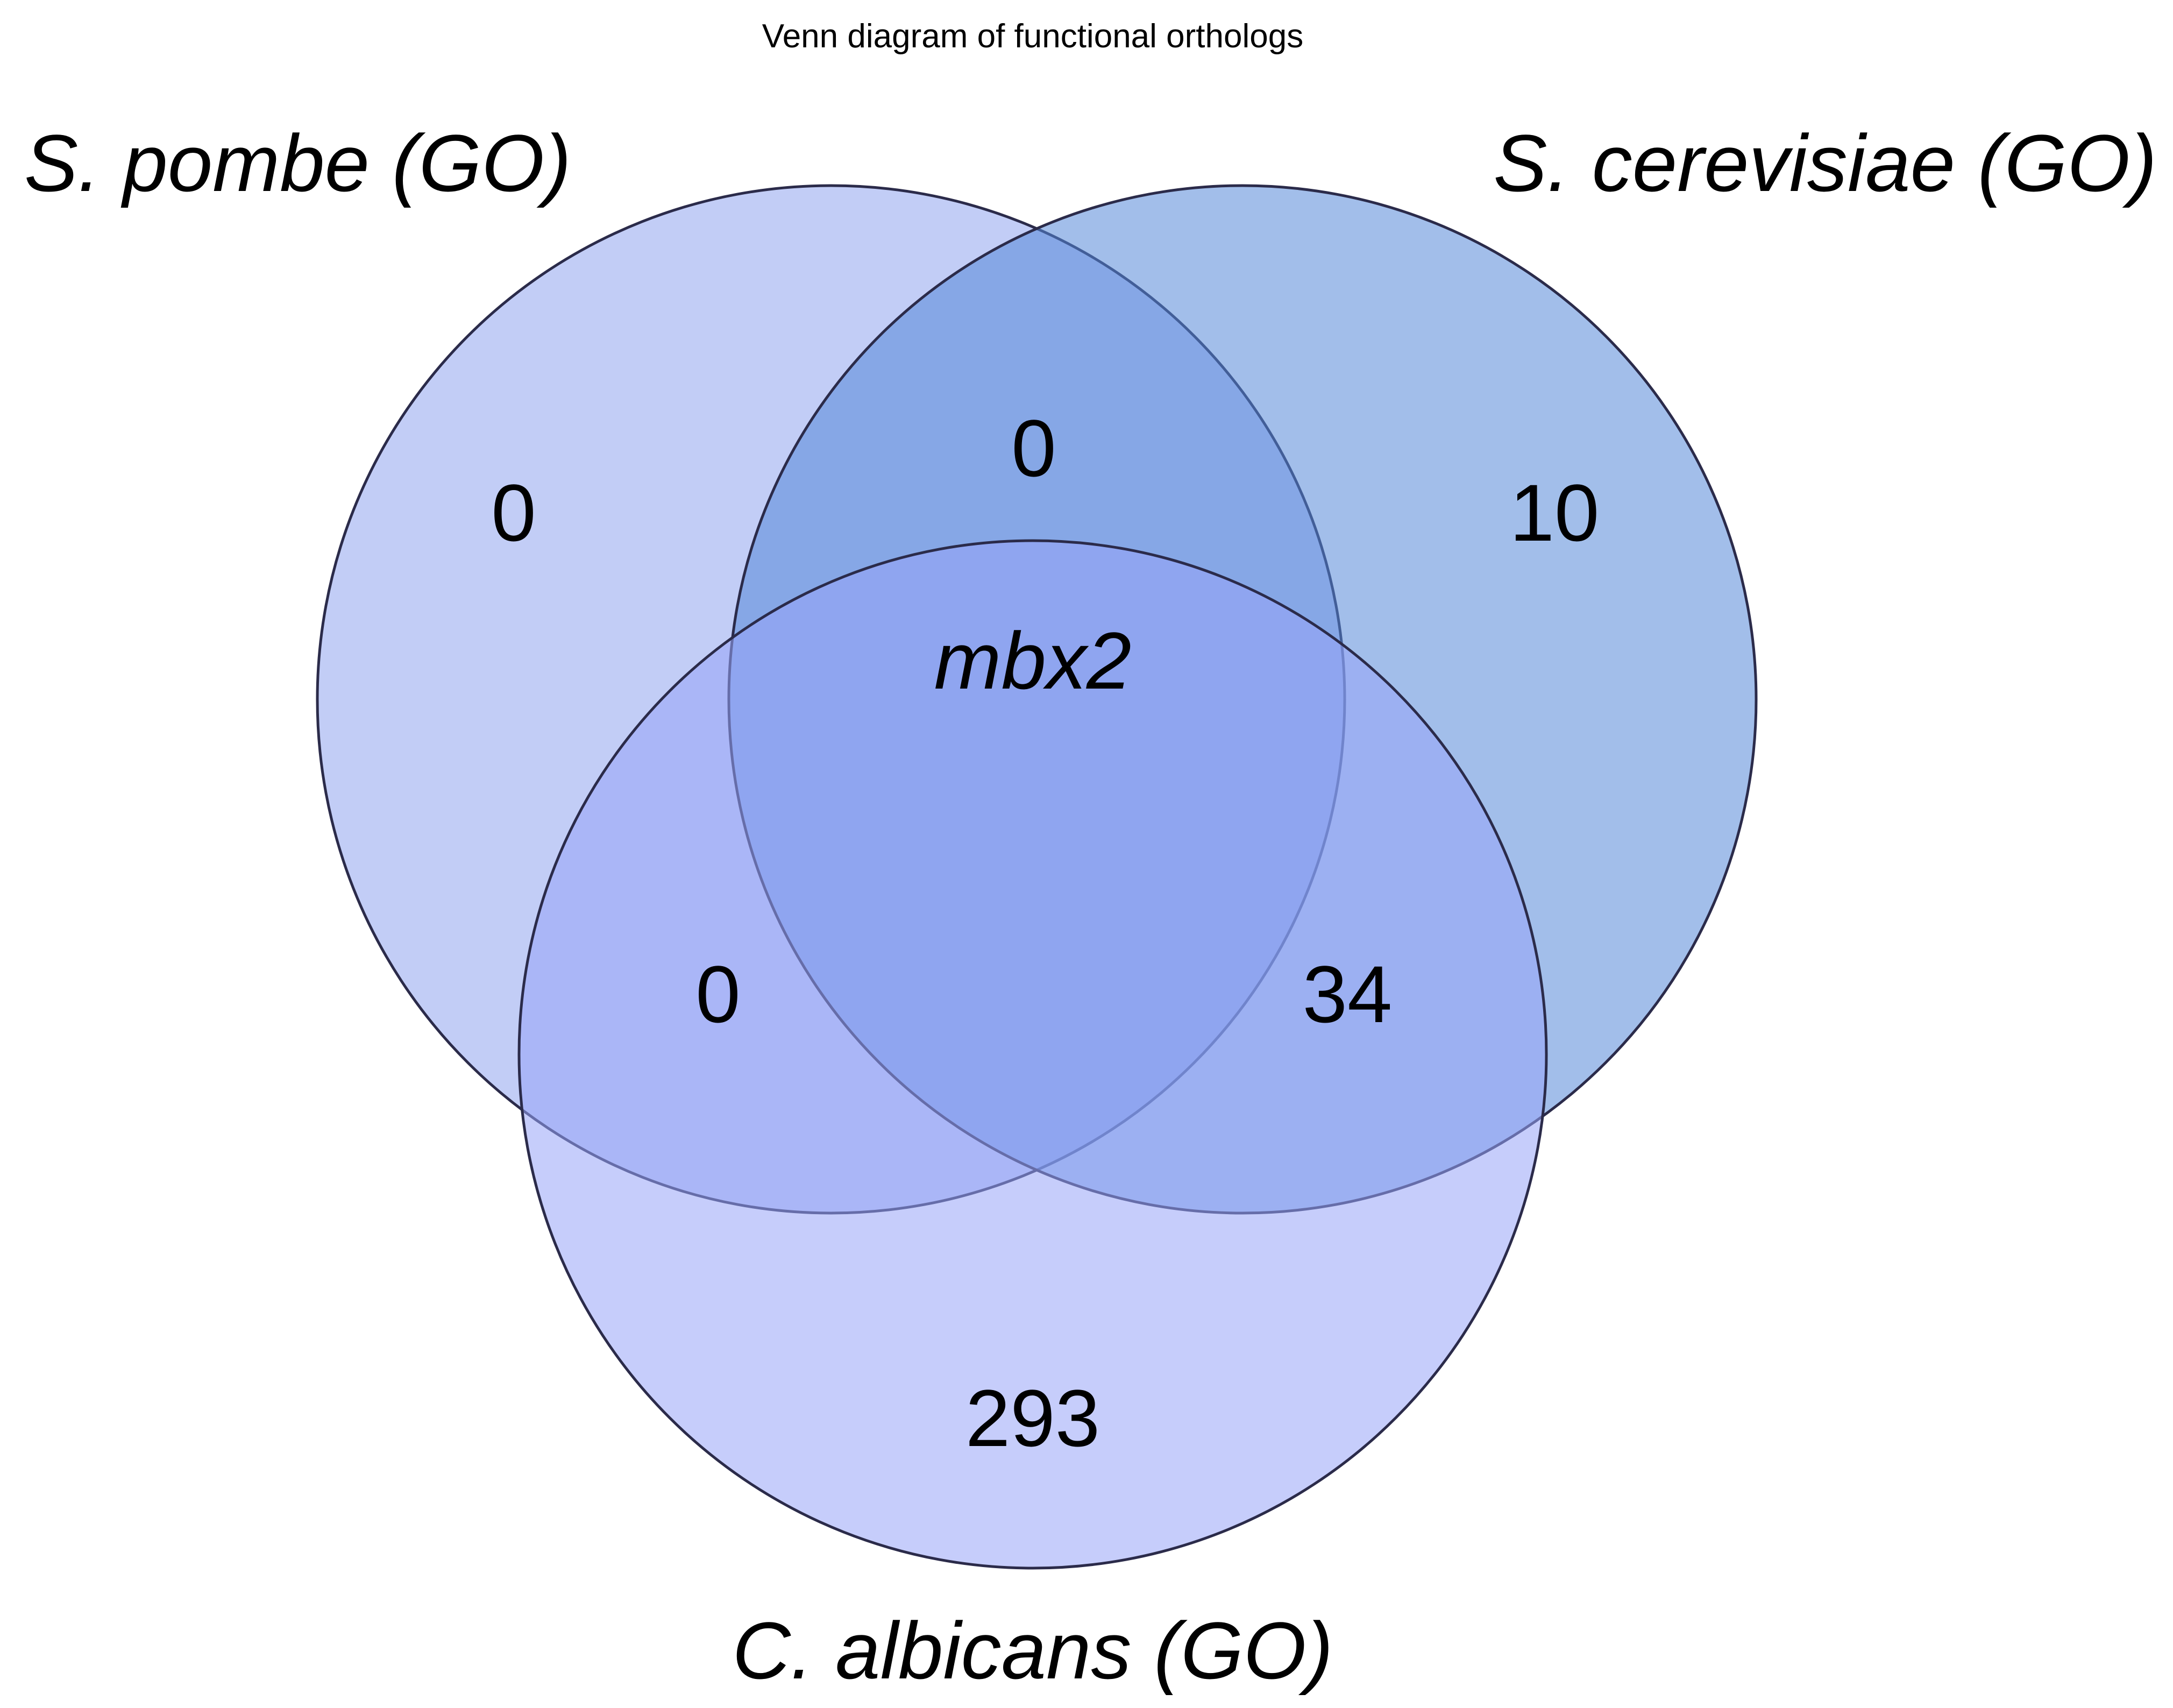 This screenshot has width=2173, height=1708. What do you see at coordinates (1032, 37) in the screenshot?
I see `diagram-title: Venn diagram of functional orthologs` at bounding box center [1032, 37].